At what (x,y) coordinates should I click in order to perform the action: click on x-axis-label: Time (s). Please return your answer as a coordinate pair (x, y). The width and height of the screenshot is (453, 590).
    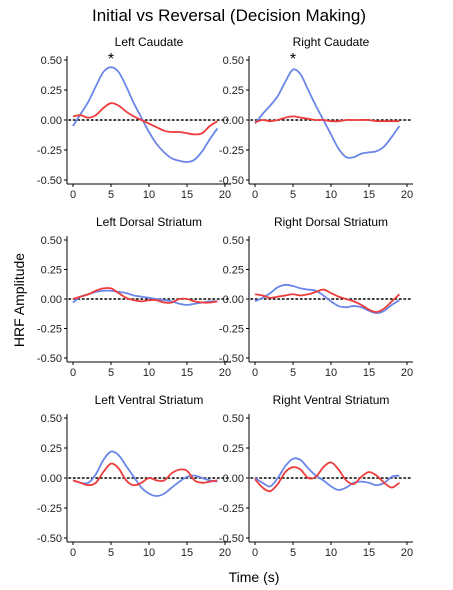
    Looking at the image, I should click on (254, 577).